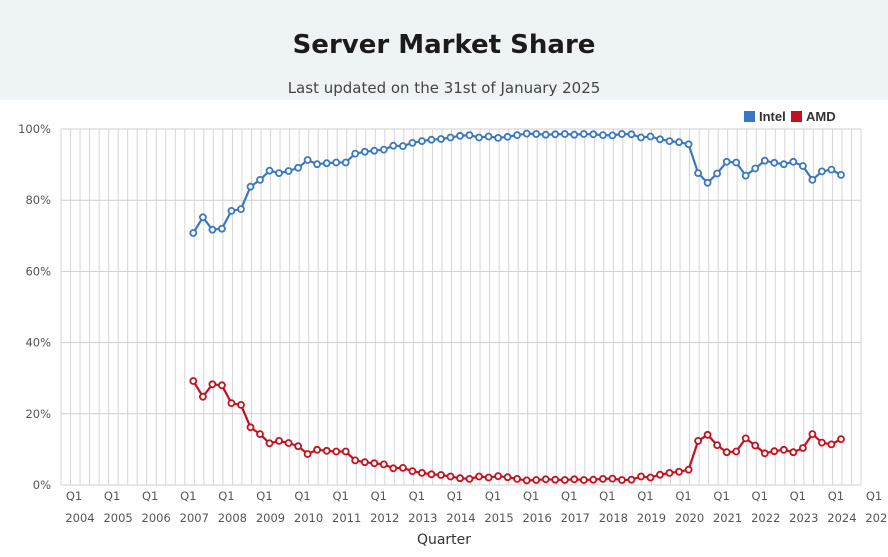  I want to click on legend: Intel AMD, so click(790, 116).